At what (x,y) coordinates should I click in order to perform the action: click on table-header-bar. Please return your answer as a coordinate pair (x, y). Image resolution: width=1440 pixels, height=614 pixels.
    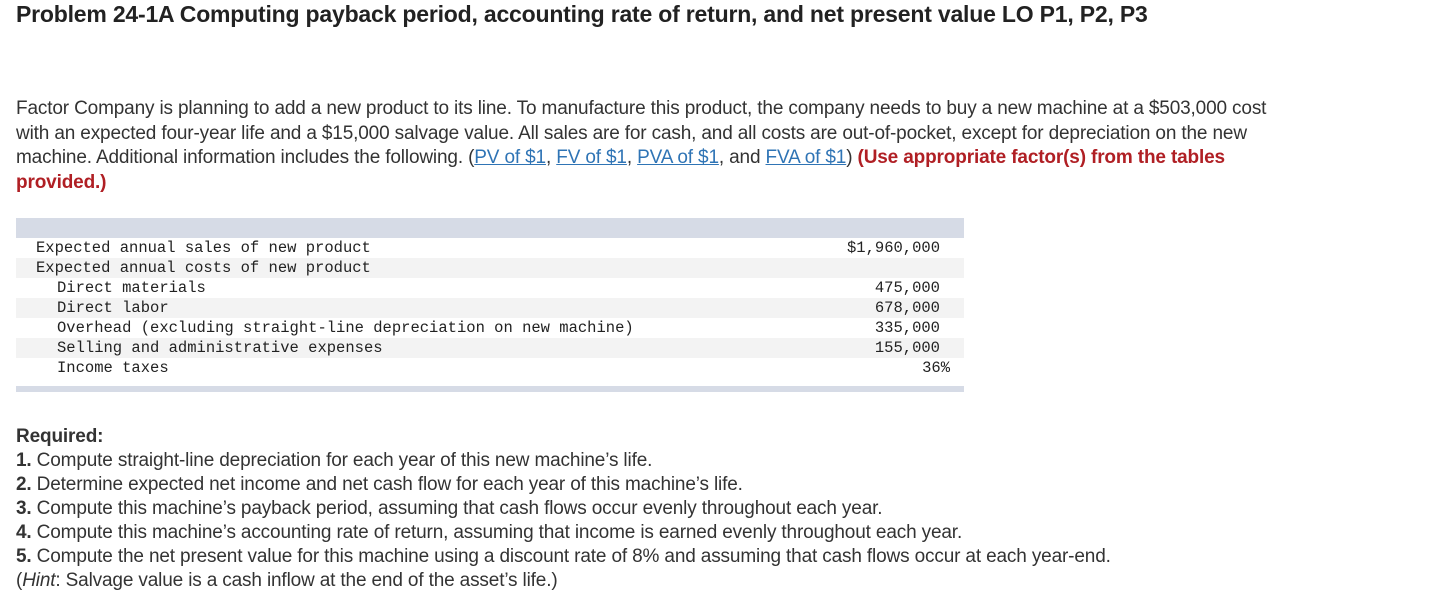
    Looking at the image, I should click on (490, 228).